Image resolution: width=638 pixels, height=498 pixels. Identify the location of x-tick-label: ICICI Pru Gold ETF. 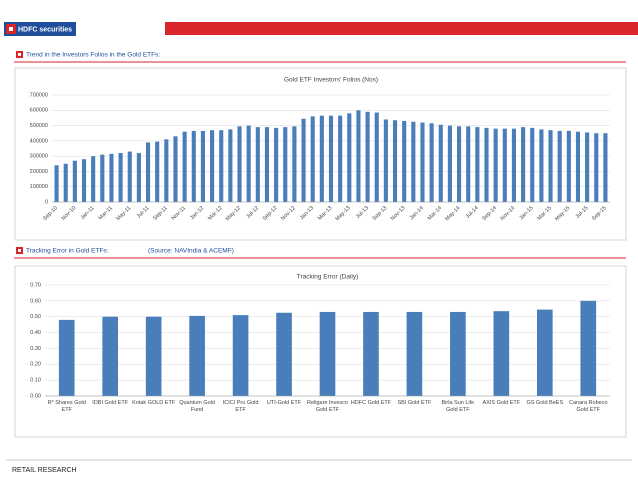
(240, 406).